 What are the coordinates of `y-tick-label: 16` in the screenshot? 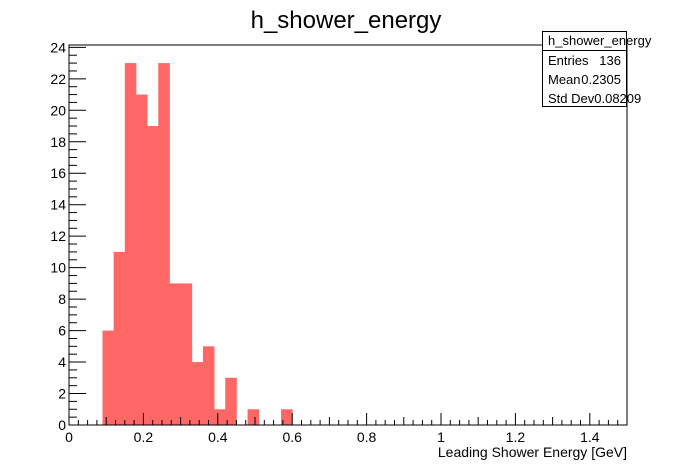 It's located at (58, 173).